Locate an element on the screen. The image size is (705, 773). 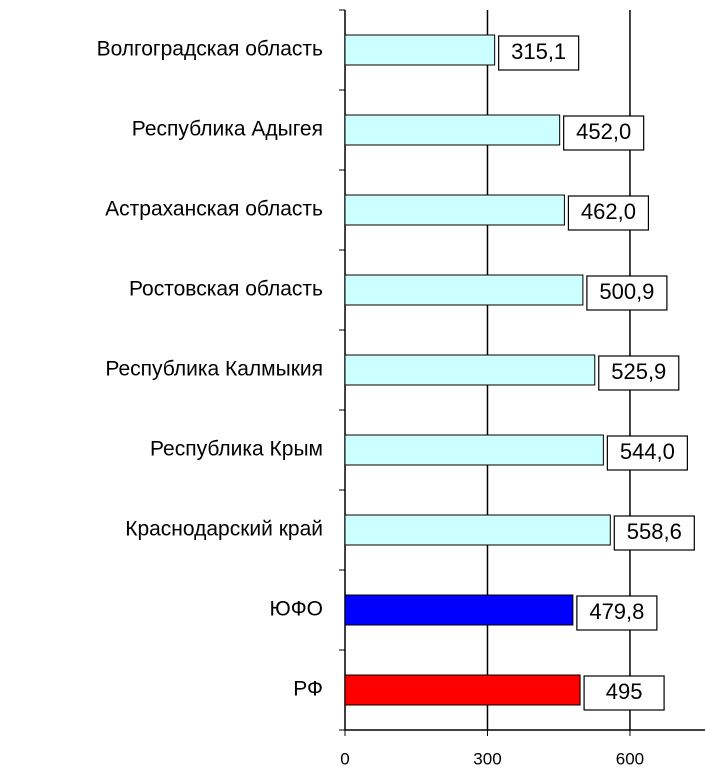
x-tick-label: 300 is located at coordinates (487, 758).